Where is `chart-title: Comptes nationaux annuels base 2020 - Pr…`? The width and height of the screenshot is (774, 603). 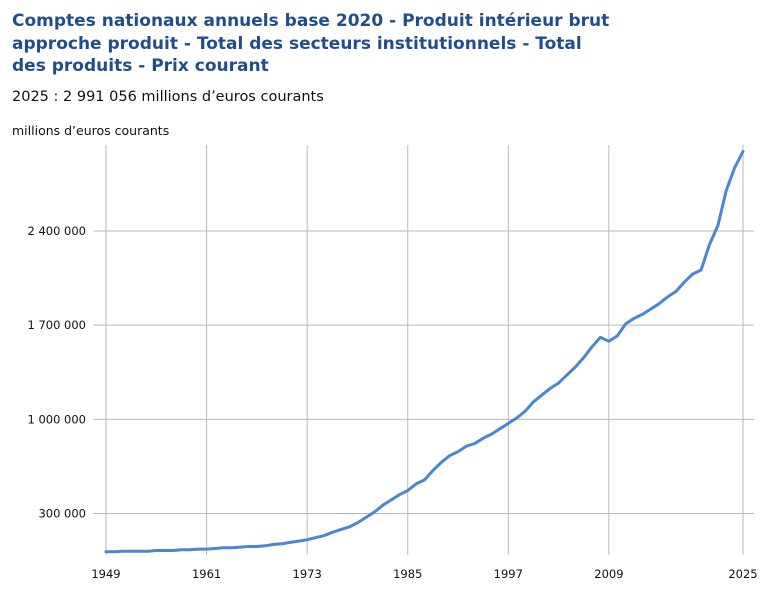 chart-title: Comptes nationaux annuels base 2020 - Pr… is located at coordinates (311, 43).